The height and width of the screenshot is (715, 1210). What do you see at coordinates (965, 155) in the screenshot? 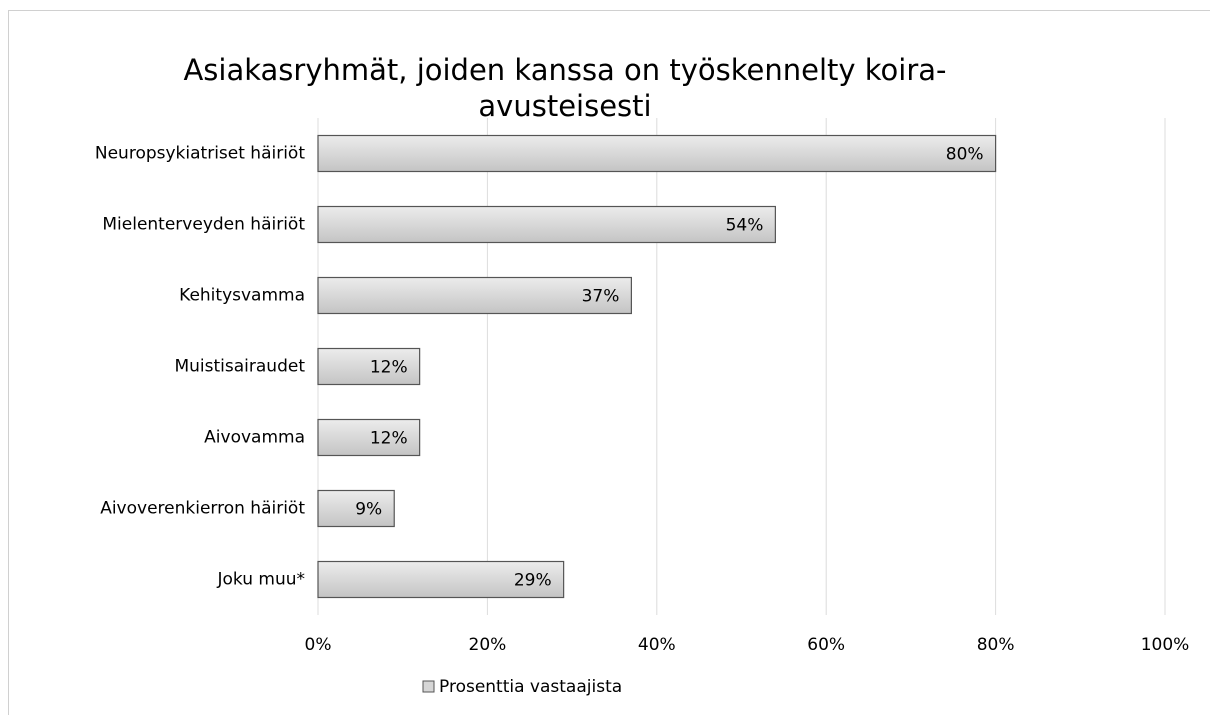
I see `data-label: 80%` at bounding box center [965, 155].